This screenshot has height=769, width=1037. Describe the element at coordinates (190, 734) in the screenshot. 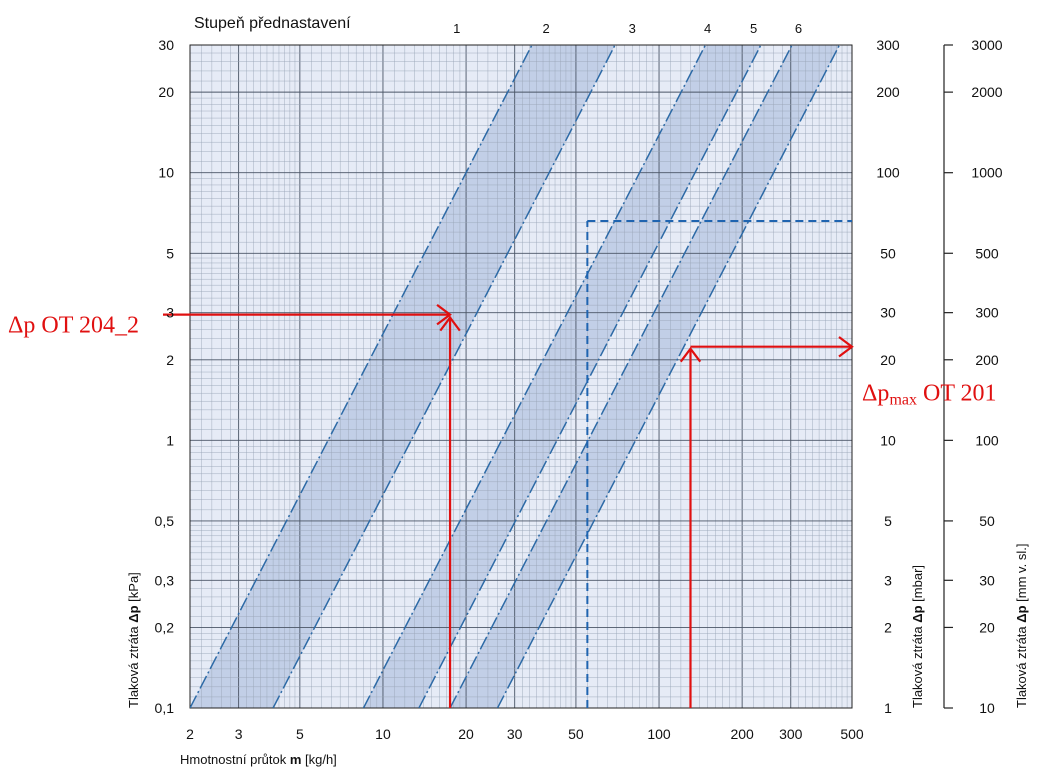

I see `x-tick-label: 2` at that location.